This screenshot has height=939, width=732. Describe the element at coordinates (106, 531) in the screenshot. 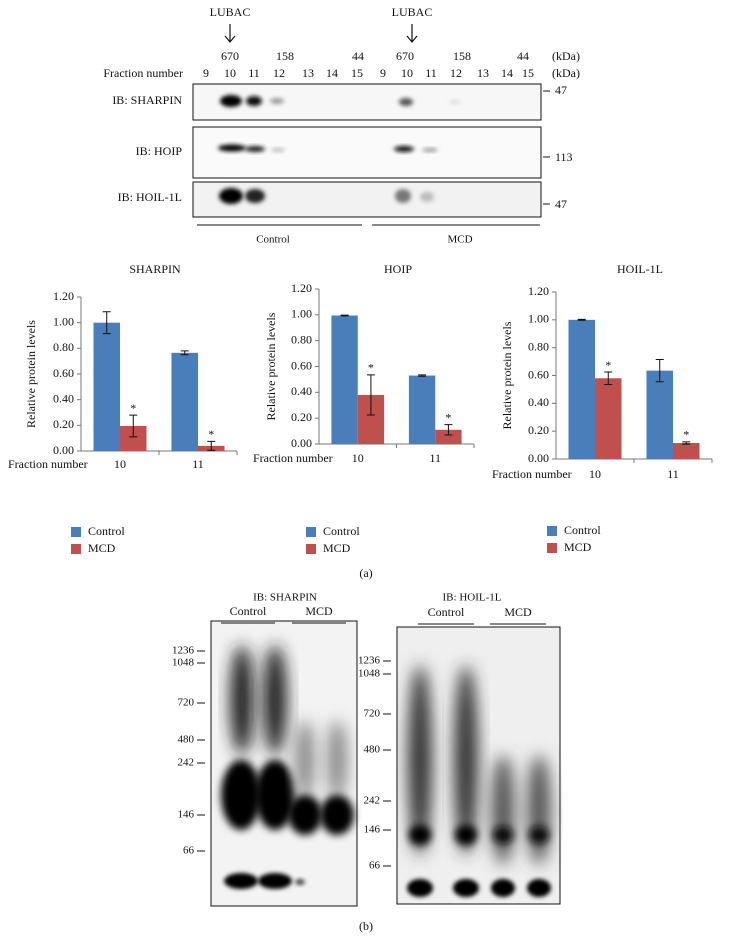

I see `legend-label: Control` at that location.